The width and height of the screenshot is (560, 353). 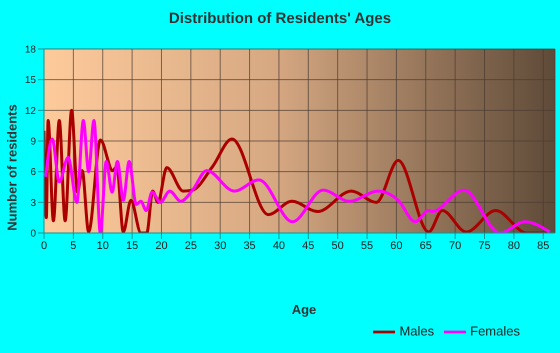 What do you see at coordinates (279, 246) in the screenshot?
I see `x-tick-label: 40` at bounding box center [279, 246].